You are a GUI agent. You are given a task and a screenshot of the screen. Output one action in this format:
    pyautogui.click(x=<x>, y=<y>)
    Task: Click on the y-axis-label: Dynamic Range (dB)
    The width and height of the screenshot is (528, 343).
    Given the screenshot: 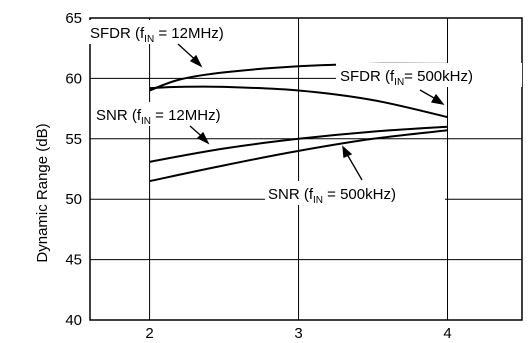 What is the action you would take?
    pyautogui.click(x=42, y=192)
    